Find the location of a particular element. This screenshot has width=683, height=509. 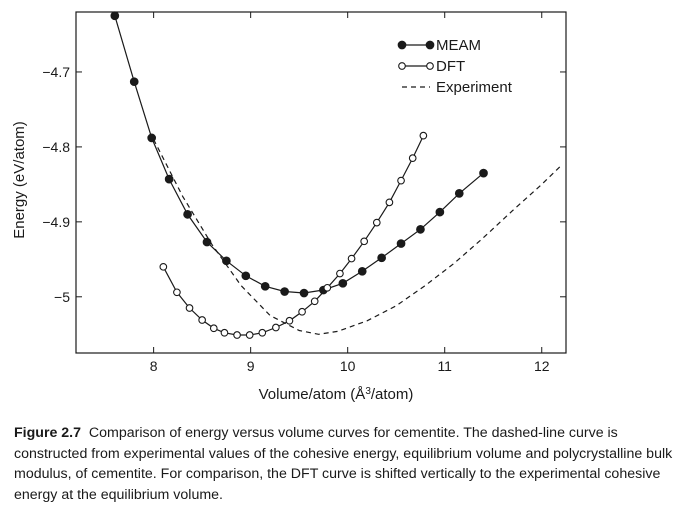

y-tick-label: −5 is located at coordinates (62, 297).